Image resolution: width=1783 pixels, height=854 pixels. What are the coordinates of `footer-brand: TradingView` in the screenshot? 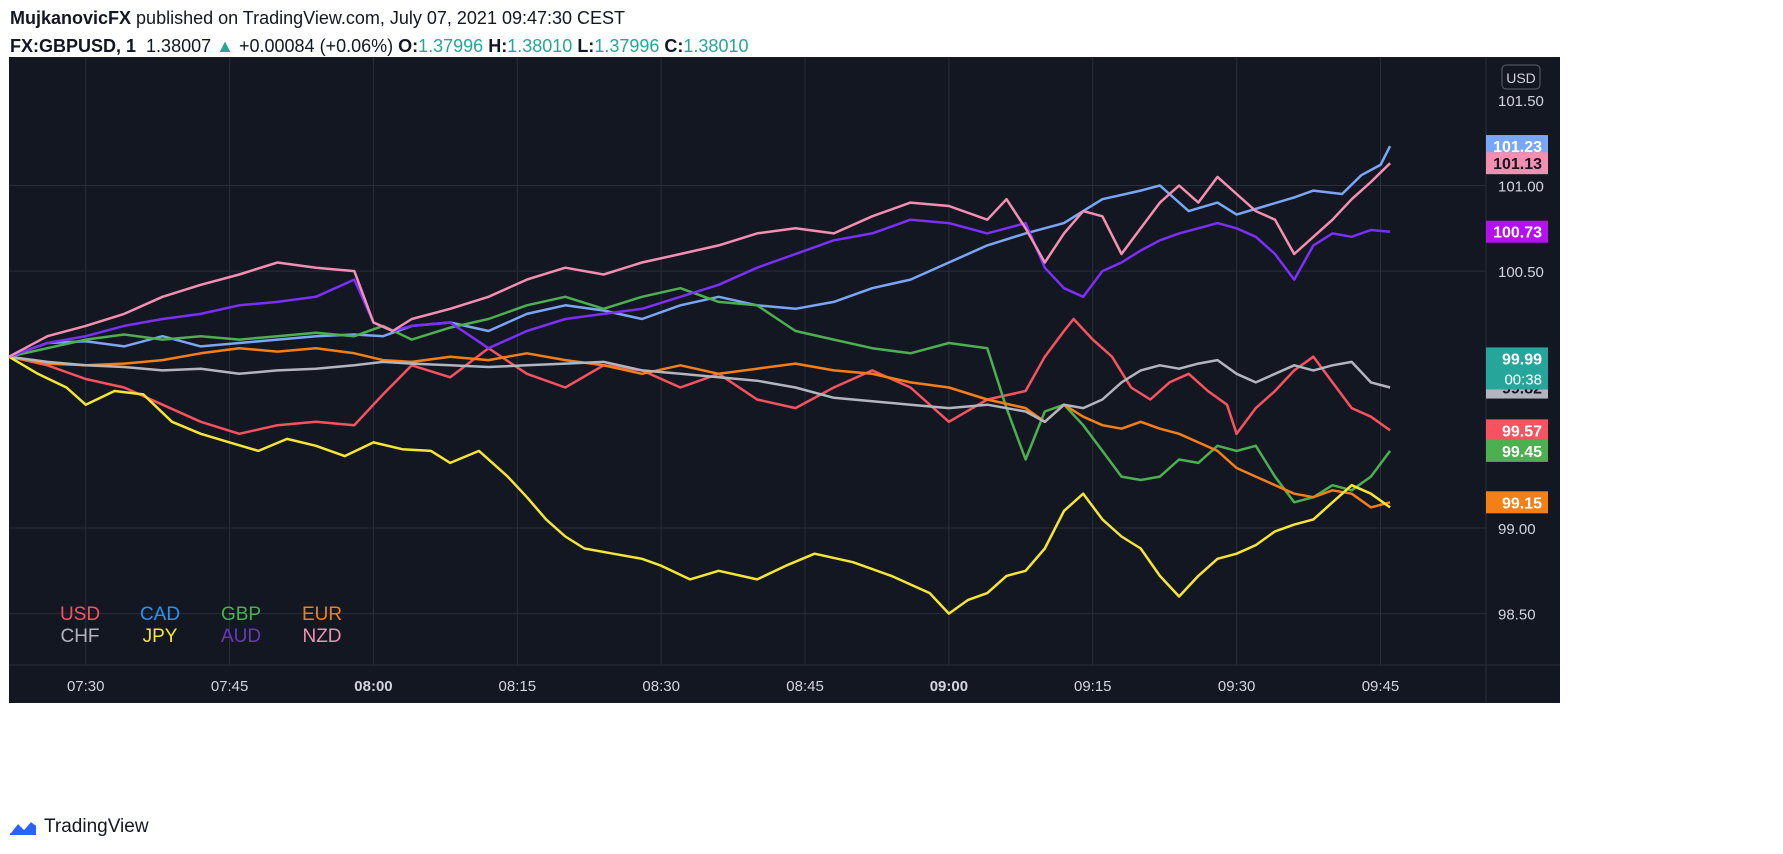 It's located at (96, 826).